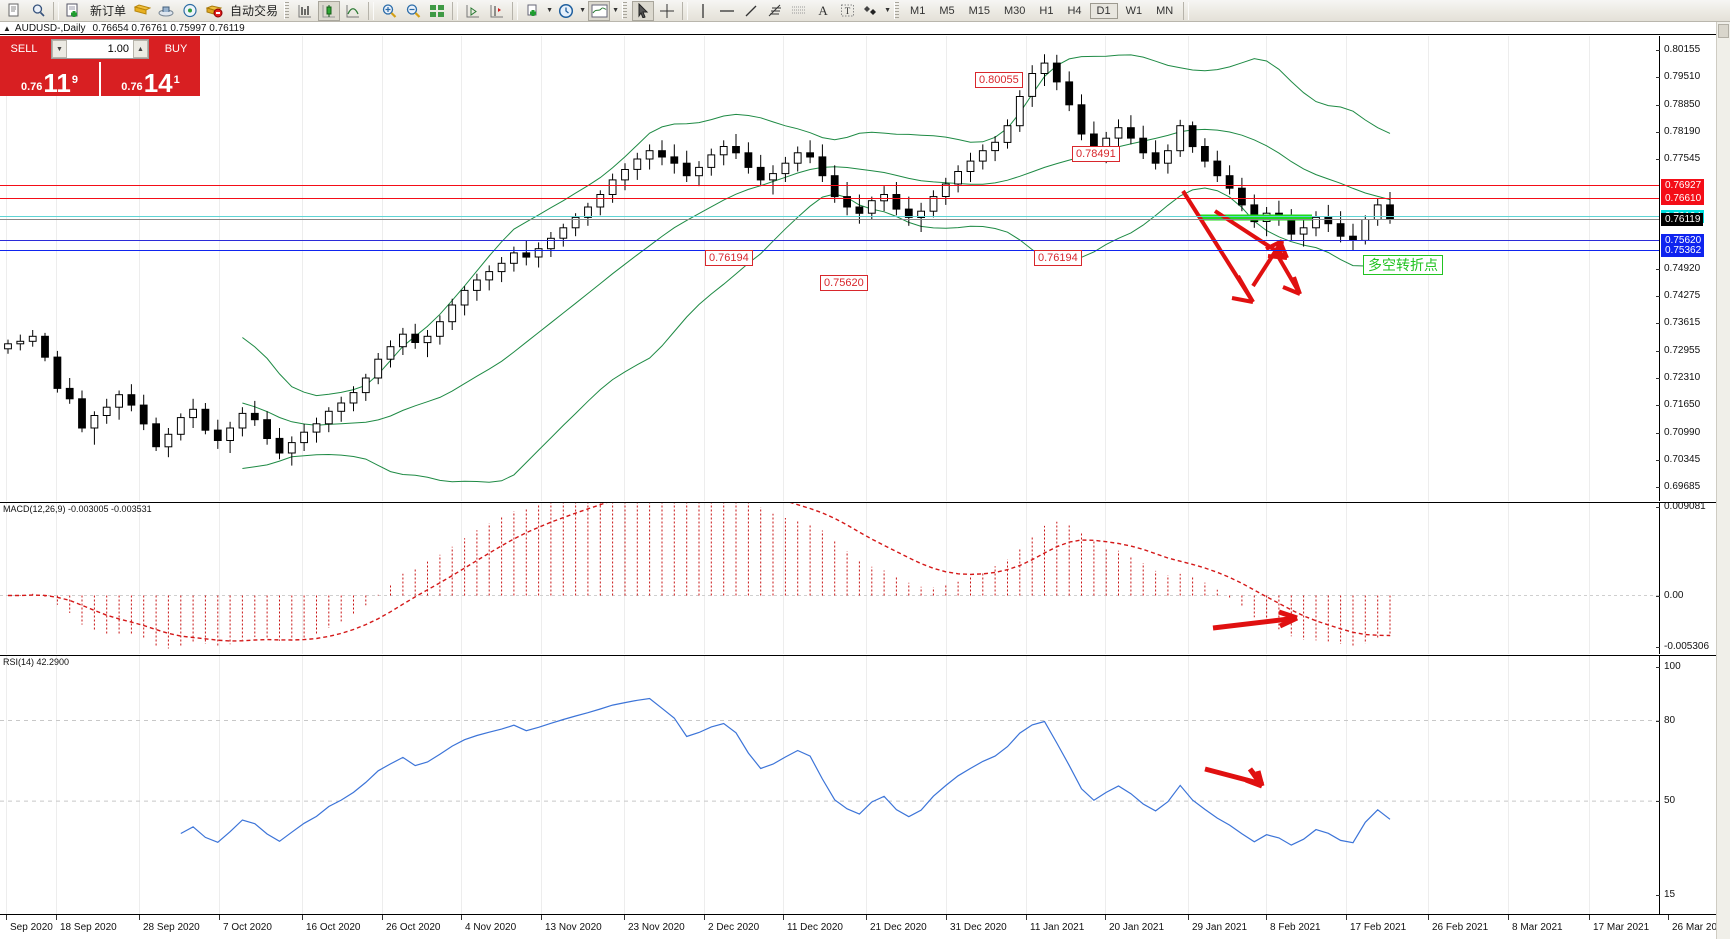 This screenshot has height=939, width=1730. I want to click on sell-price-big: 11, so click(57, 83).